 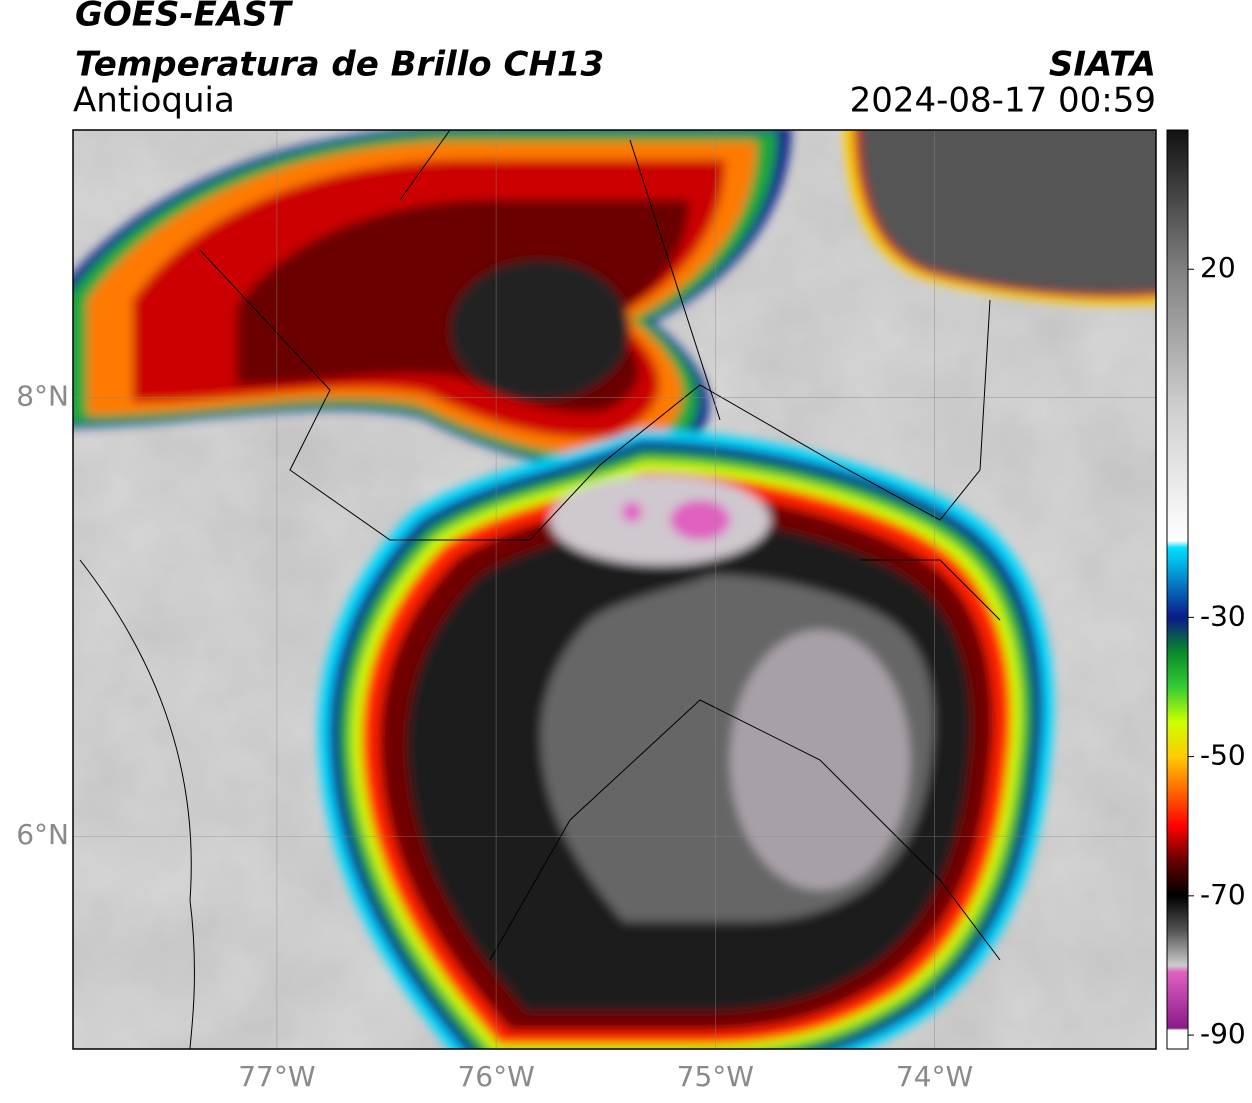 What do you see at coordinates (715, 1076) in the screenshot?
I see `lon-tick-label: 75°W` at bounding box center [715, 1076].